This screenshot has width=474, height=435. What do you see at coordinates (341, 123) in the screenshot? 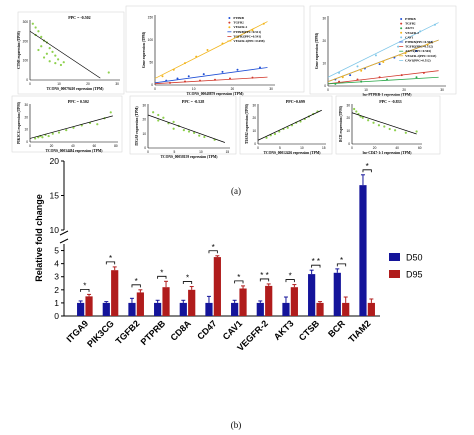
I see `y-axis-label: BCR expression (TPM)` at bounding box center [341, 123].